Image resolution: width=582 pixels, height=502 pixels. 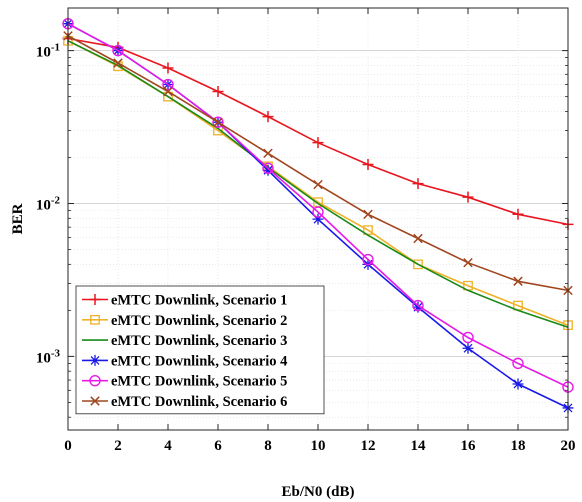 What do you see at coordinates (68, 446) in the screenshot?
I see `x-tick-label: 0` at bounding box center [68, 446].